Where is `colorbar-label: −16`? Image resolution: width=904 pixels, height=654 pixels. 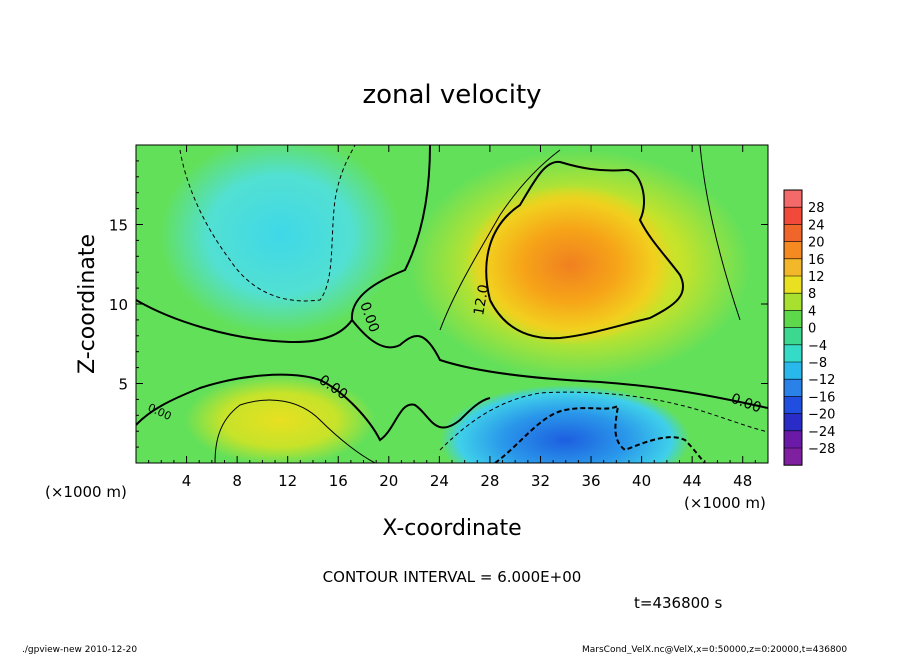
colorbar-label: −16 is located at coordinates (821, 397).